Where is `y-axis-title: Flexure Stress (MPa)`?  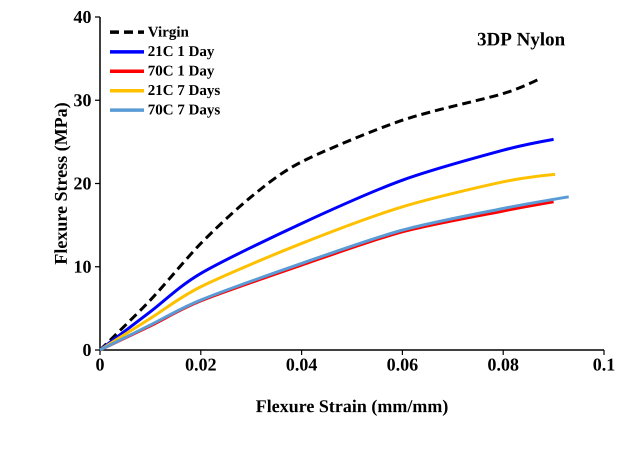 y-axis-title: Flexure Stress (MPa) is located at coordinates (62, 183).